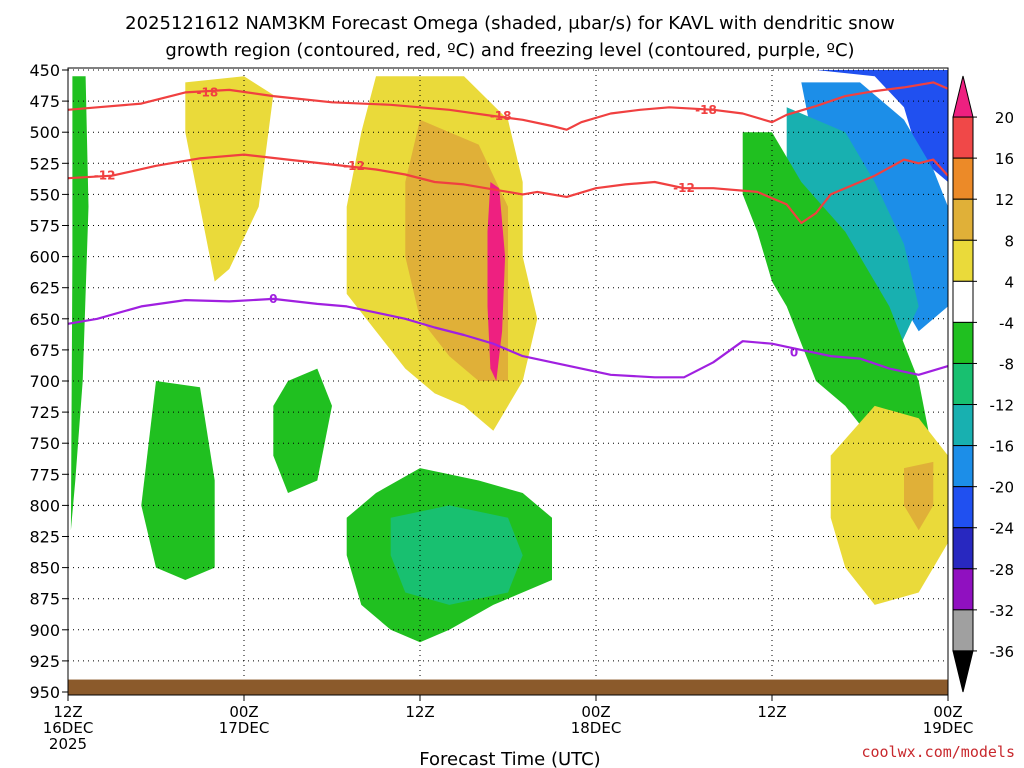 This screenshot has height=768, width=1024. What do you see at coordinates (508, 106) in the screenshot?
I see `contour--18` at bounding box center [508, 106].